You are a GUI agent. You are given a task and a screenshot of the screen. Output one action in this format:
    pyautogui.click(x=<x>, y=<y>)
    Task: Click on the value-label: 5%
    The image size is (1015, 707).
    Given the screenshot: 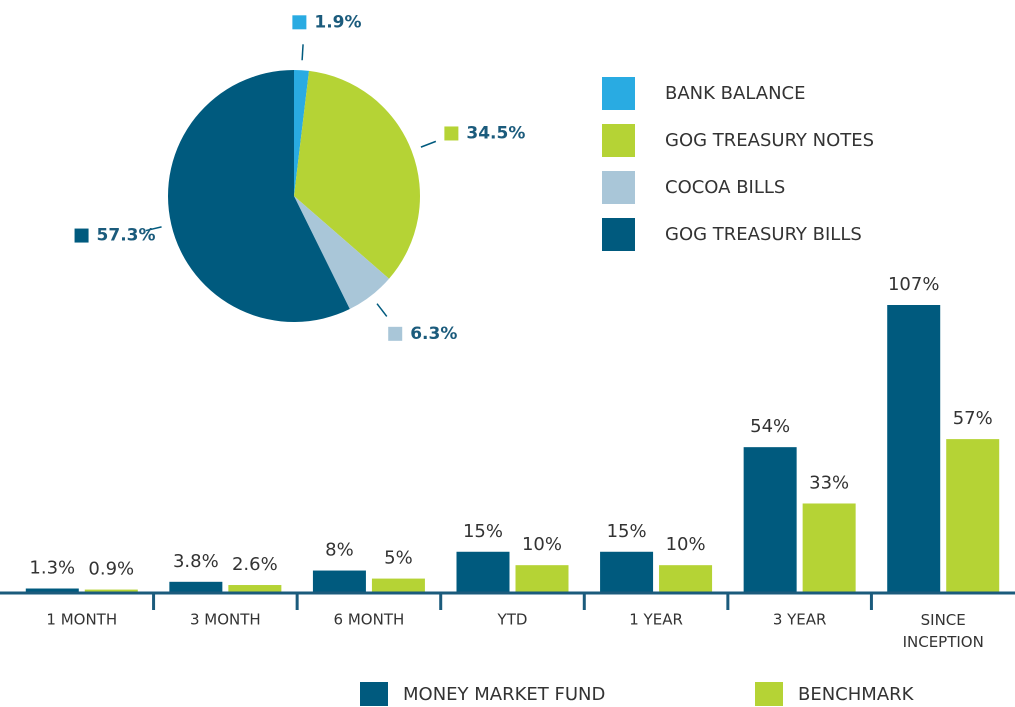 What is the action you would take?
    pyautogui.click(x=398, y=558)
    